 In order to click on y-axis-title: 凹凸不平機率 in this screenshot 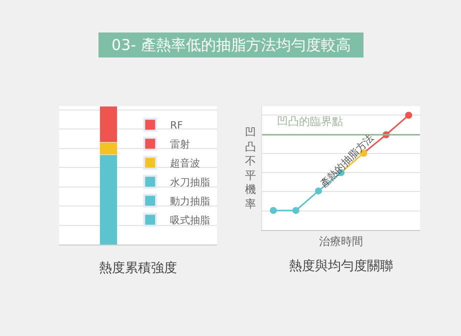, I will do `click(250, 168)`.